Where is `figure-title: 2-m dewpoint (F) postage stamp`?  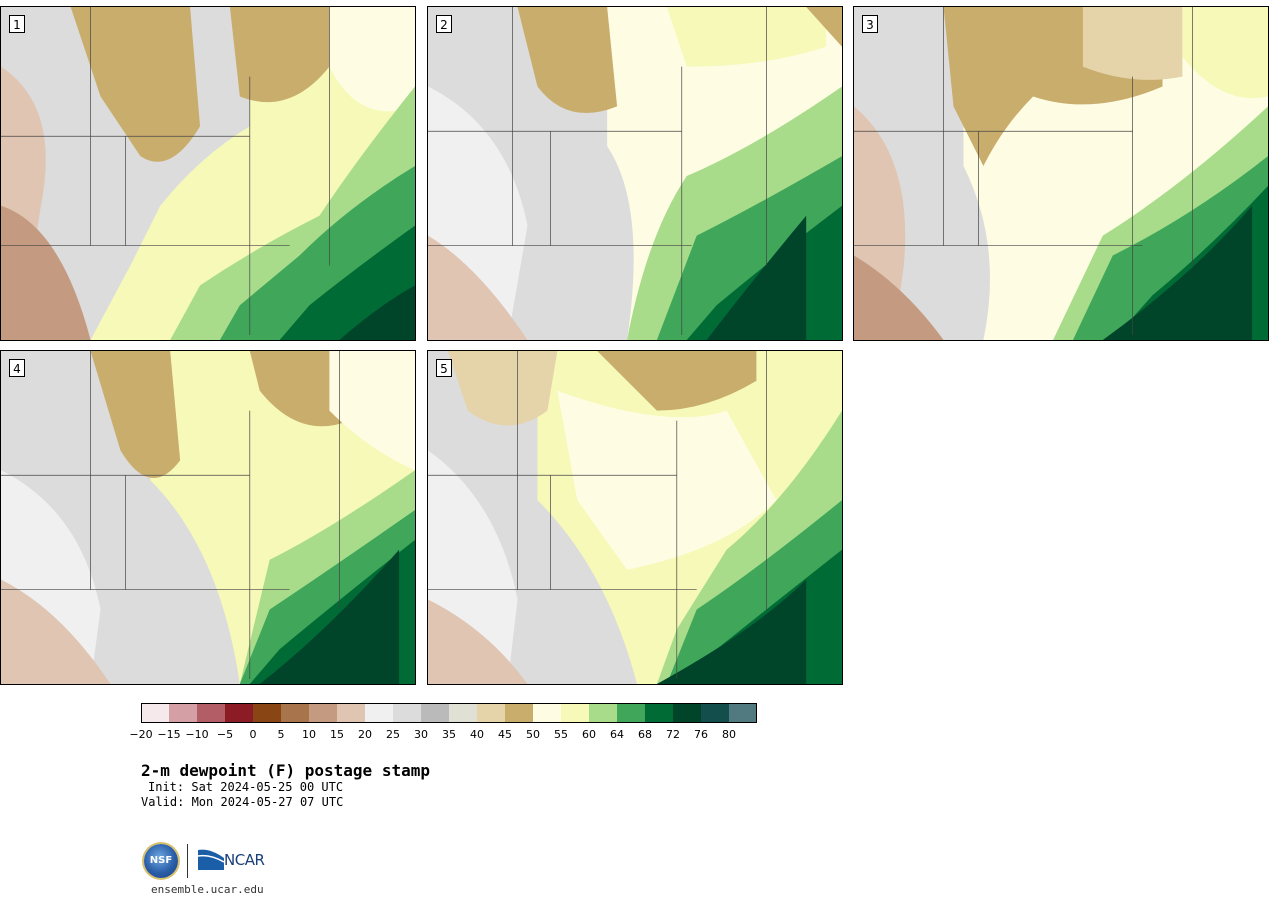 figure-title: 2-m dewpoint (F) postage stamp is located at coordinates (285, 770).